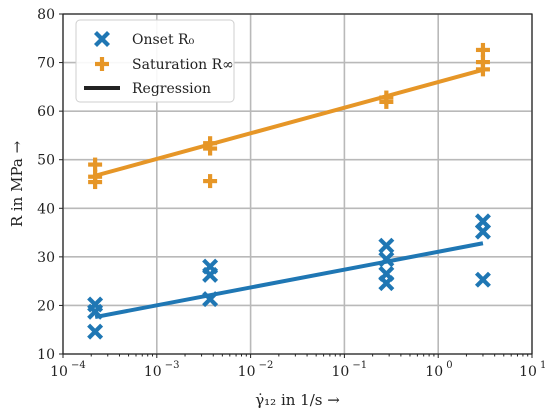 The height and width of the screenshot is (418, 550). Describe the element at coordinates (172, 365) in the screenshot. I see `x-tick-exponent: −3` at that location.